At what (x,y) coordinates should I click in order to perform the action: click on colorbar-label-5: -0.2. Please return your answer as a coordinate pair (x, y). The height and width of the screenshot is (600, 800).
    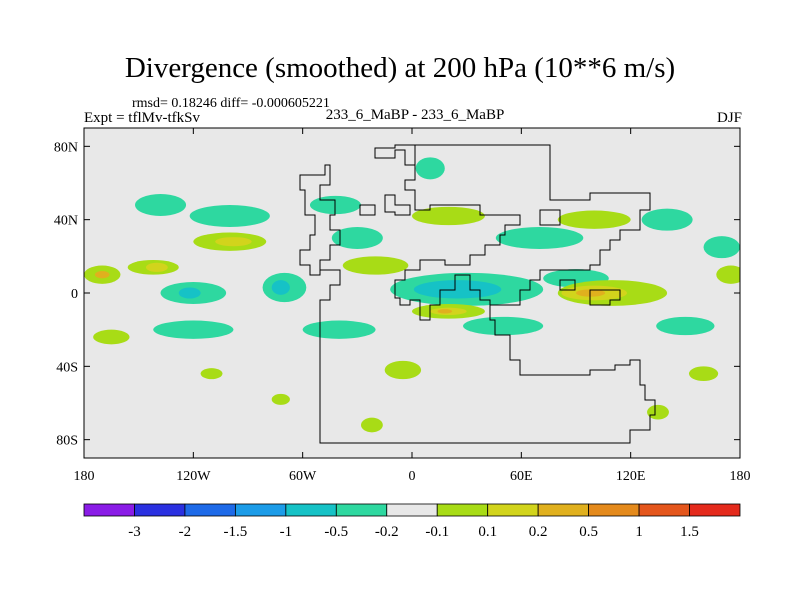
    Looking at the image, I should click on (387, 532).